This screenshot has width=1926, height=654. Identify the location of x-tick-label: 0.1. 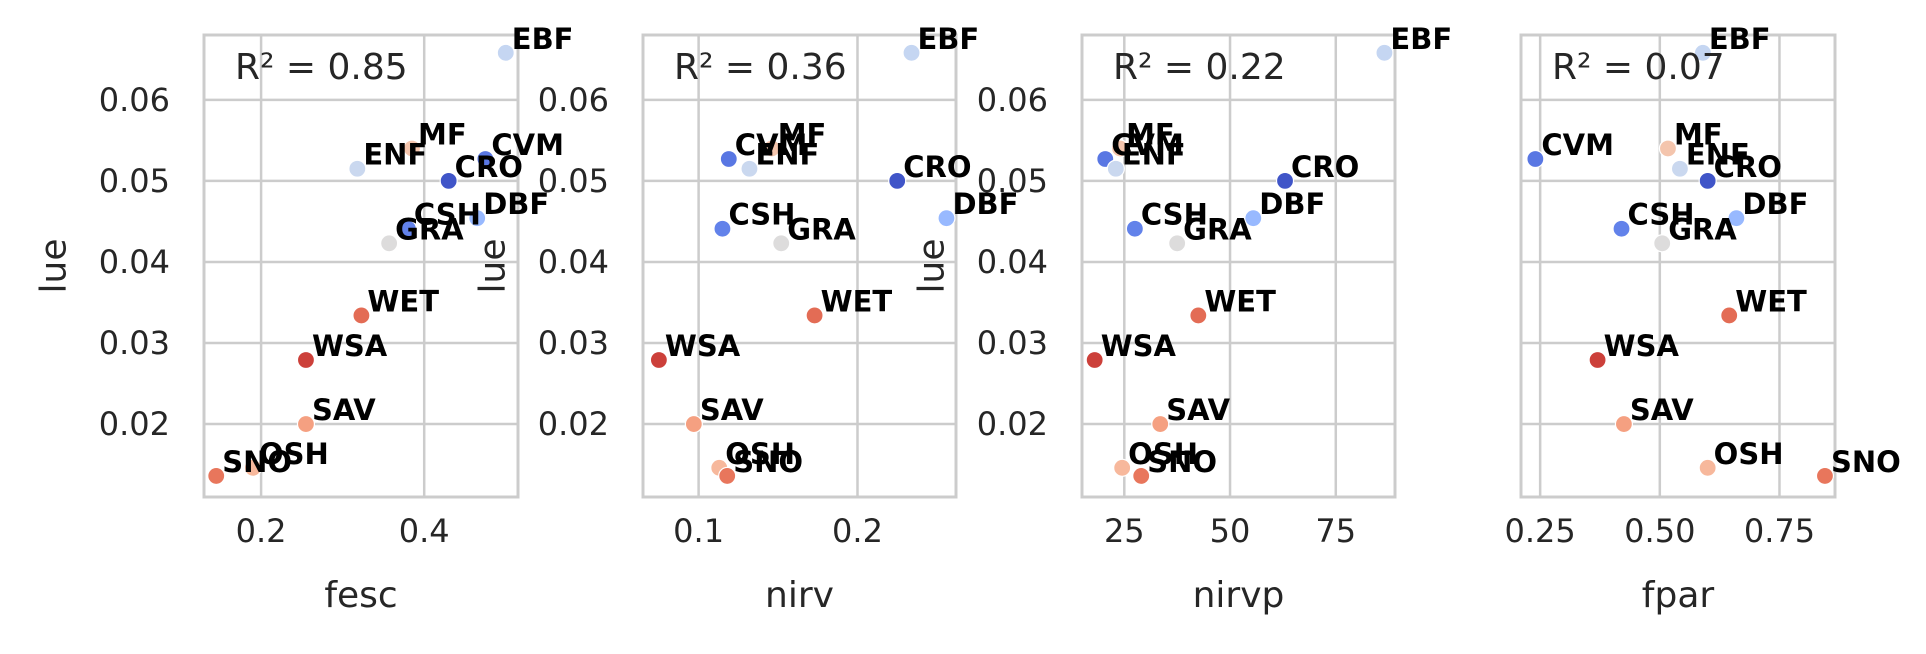
(698, 531).